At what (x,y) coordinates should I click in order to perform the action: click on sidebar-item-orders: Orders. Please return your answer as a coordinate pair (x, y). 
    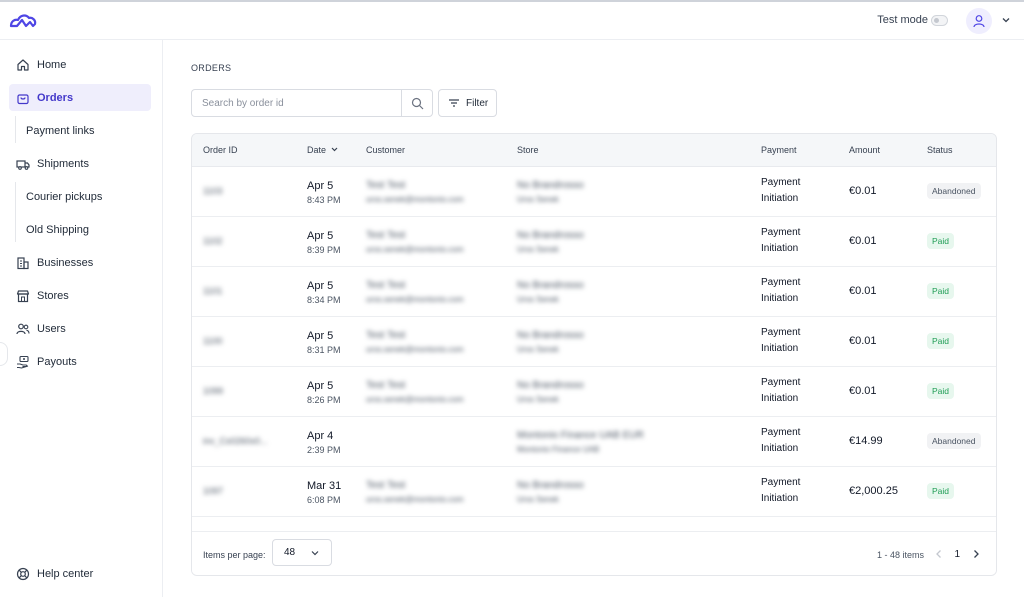
    Looking at the image, I should click on (80, 97).